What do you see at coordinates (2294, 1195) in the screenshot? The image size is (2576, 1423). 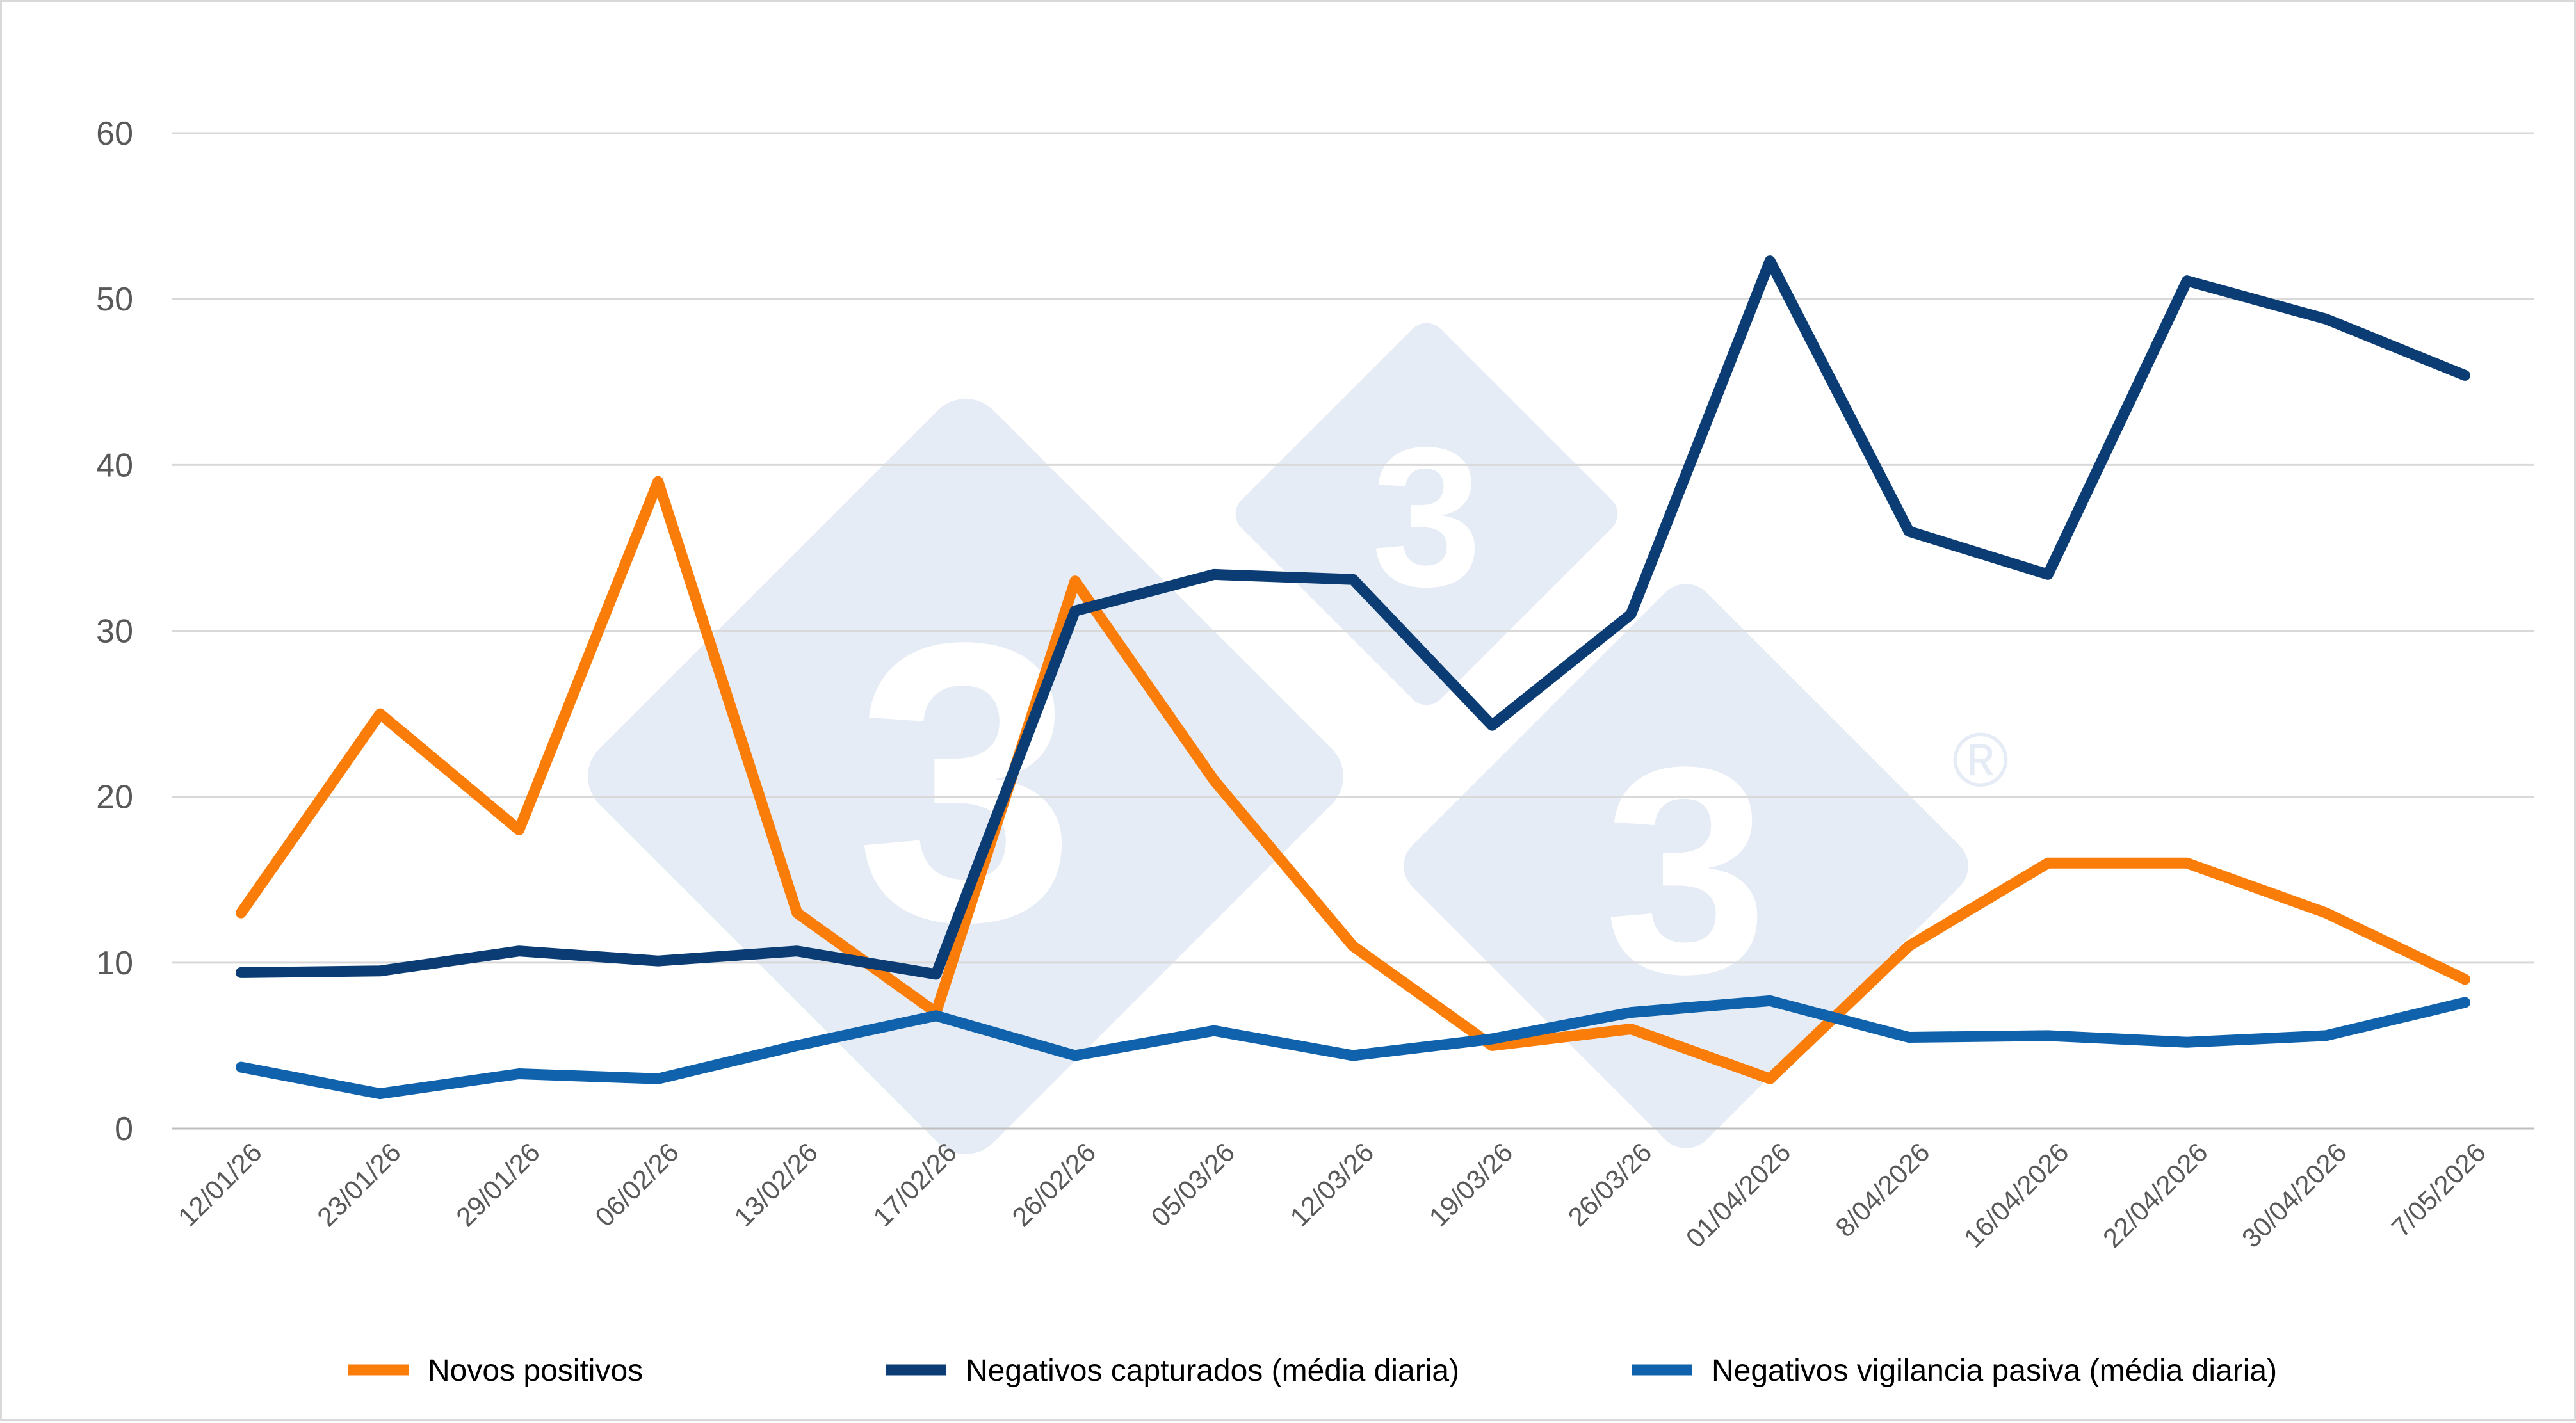 I see `x-tick-label: 30/04/2026` at bounding box center [2294, 1195].